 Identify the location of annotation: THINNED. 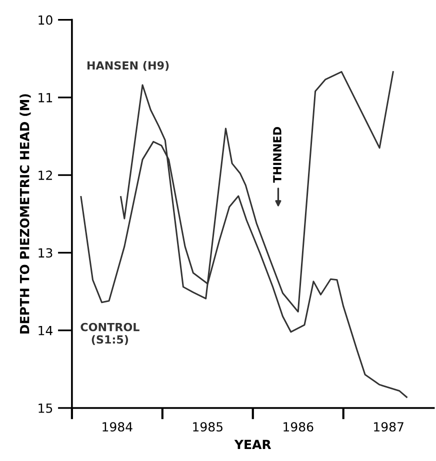
(277, 155).